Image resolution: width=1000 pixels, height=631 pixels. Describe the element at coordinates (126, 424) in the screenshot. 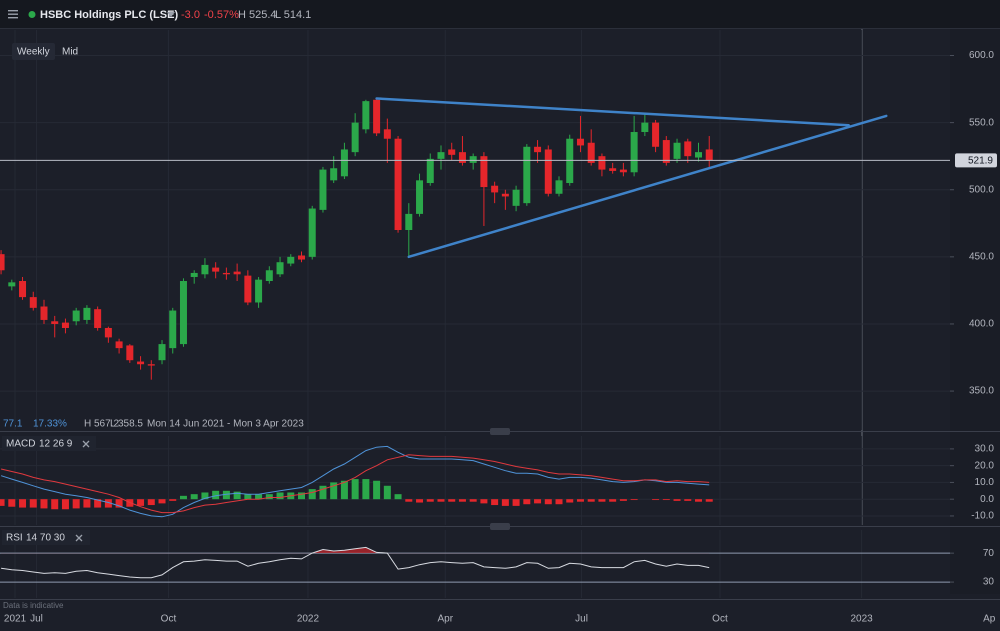

I see `info-low: L 358.5` at that location.